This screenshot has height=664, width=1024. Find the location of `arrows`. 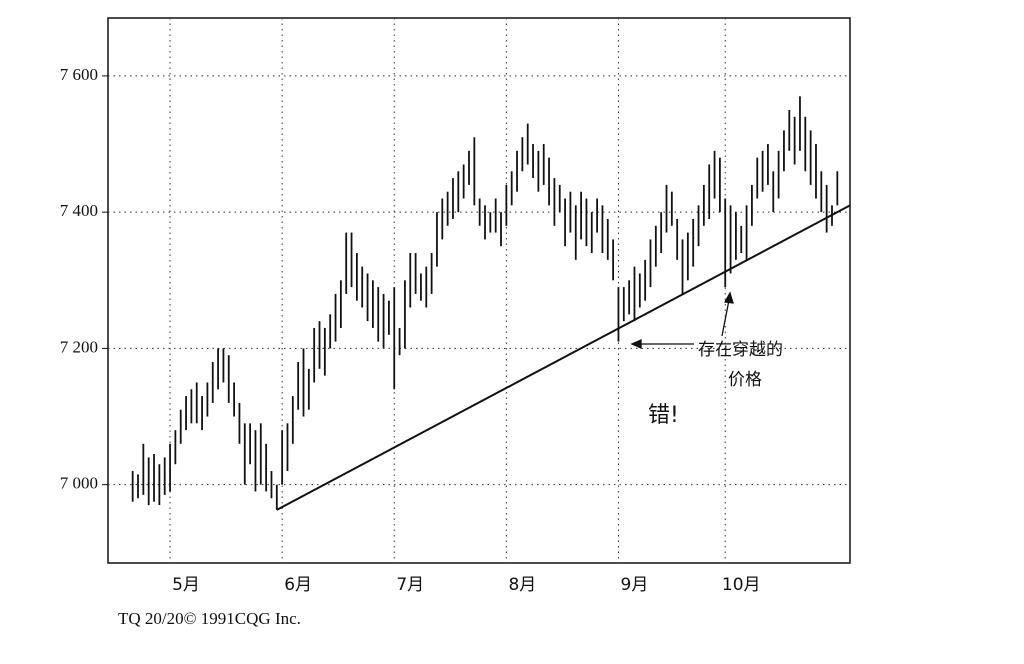

arrows is located at coordinates (682, 320).